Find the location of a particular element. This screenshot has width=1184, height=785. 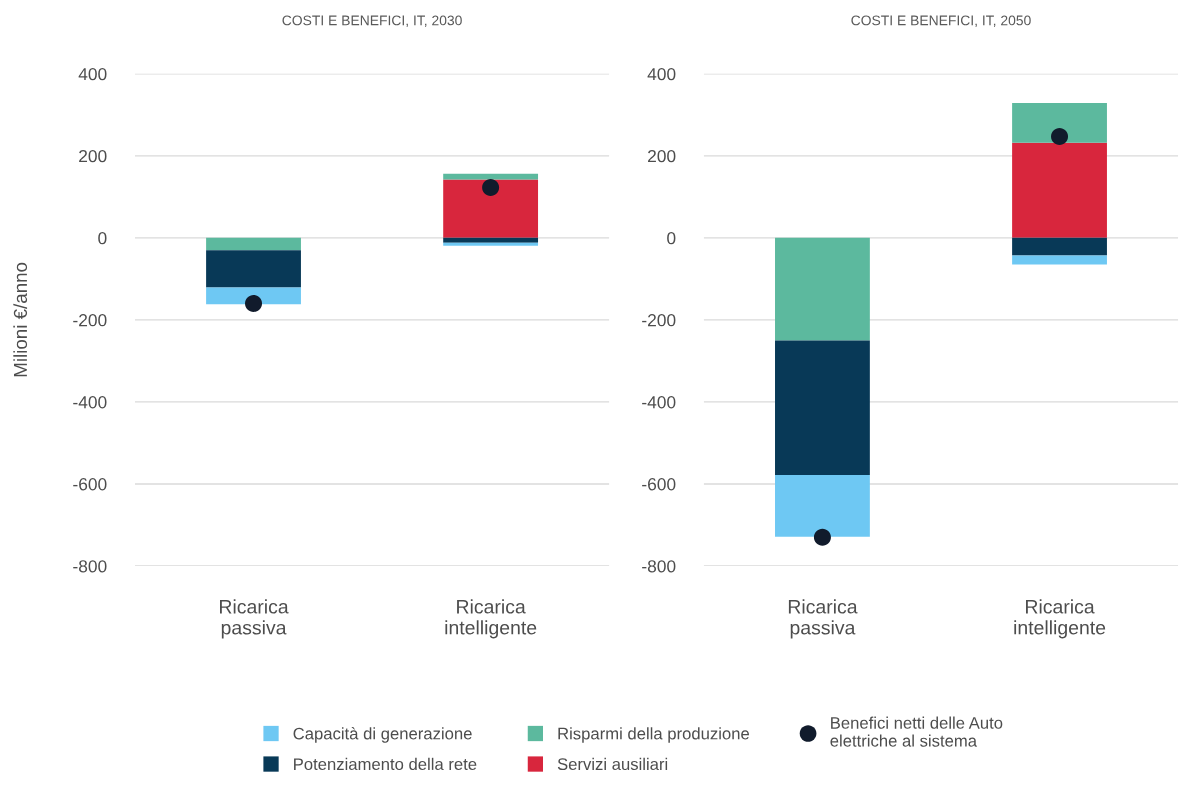

legend-label: Risparmi della produzione is located at coordinates (654, 735).